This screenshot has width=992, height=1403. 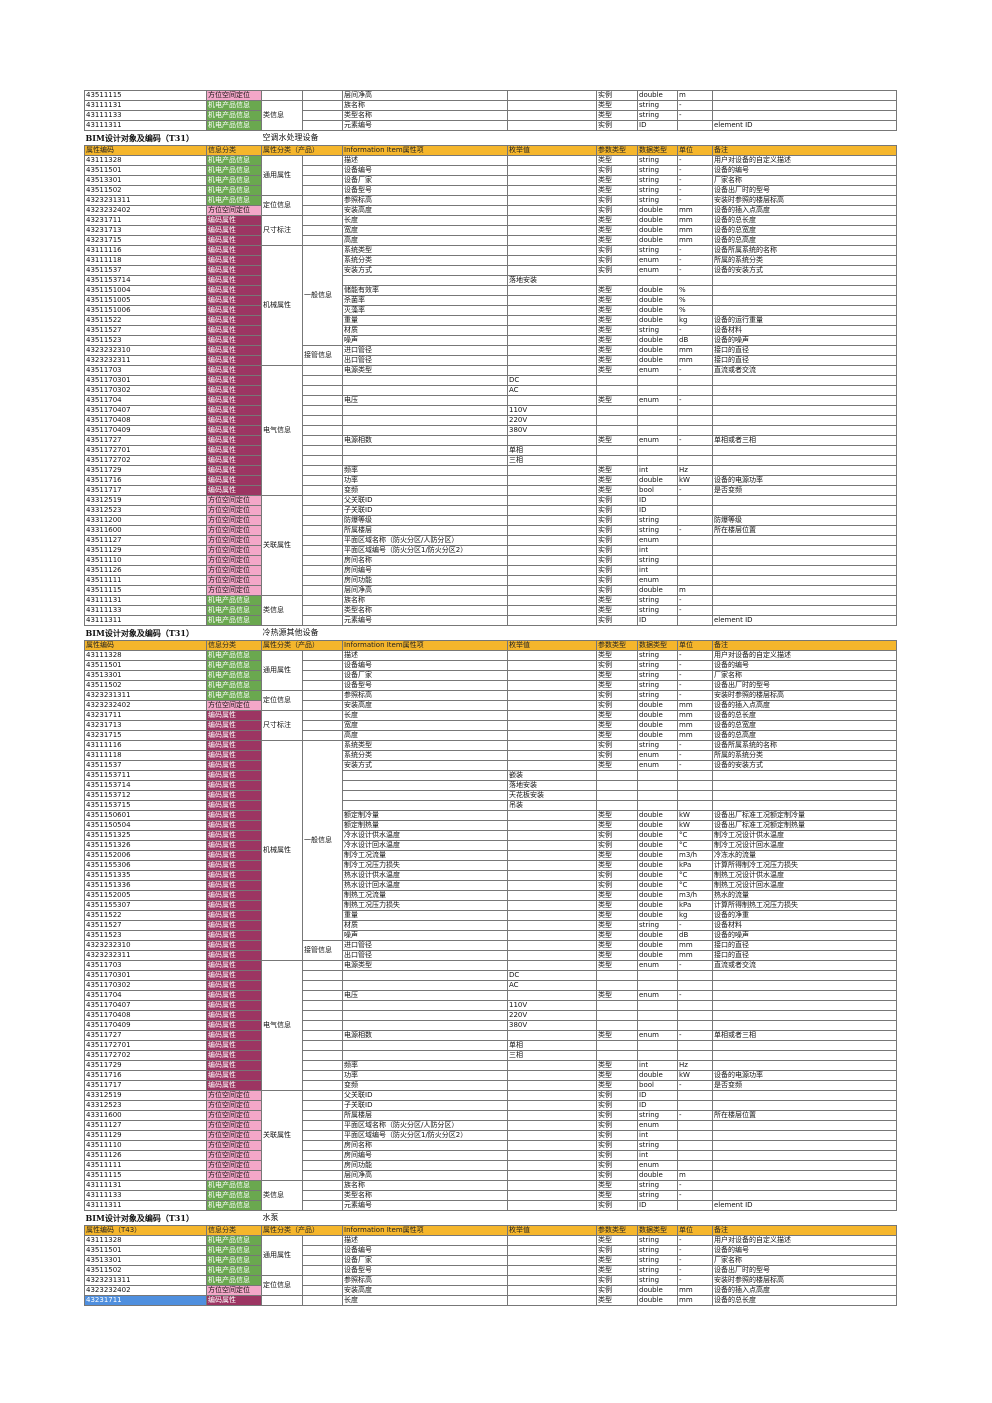 I want to click on remark-cell: 设备的总宽度, so click(x=804, y=230).